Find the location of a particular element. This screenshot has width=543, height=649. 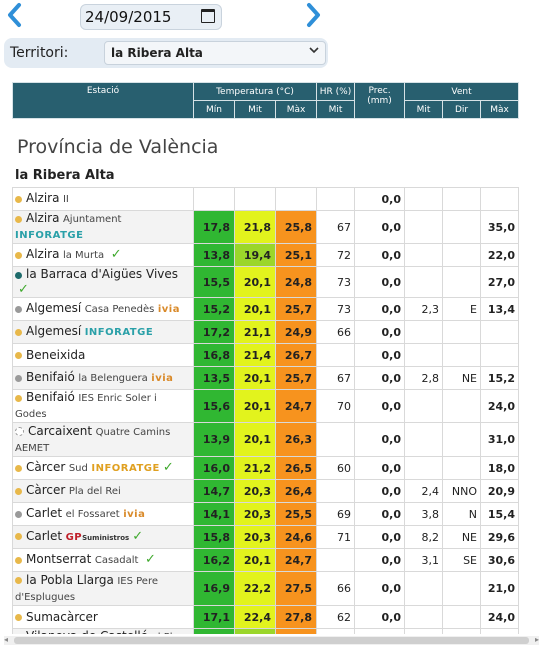

station-cell: Algemesí Casa Penedès ivia is located at coordinates (103, 309).